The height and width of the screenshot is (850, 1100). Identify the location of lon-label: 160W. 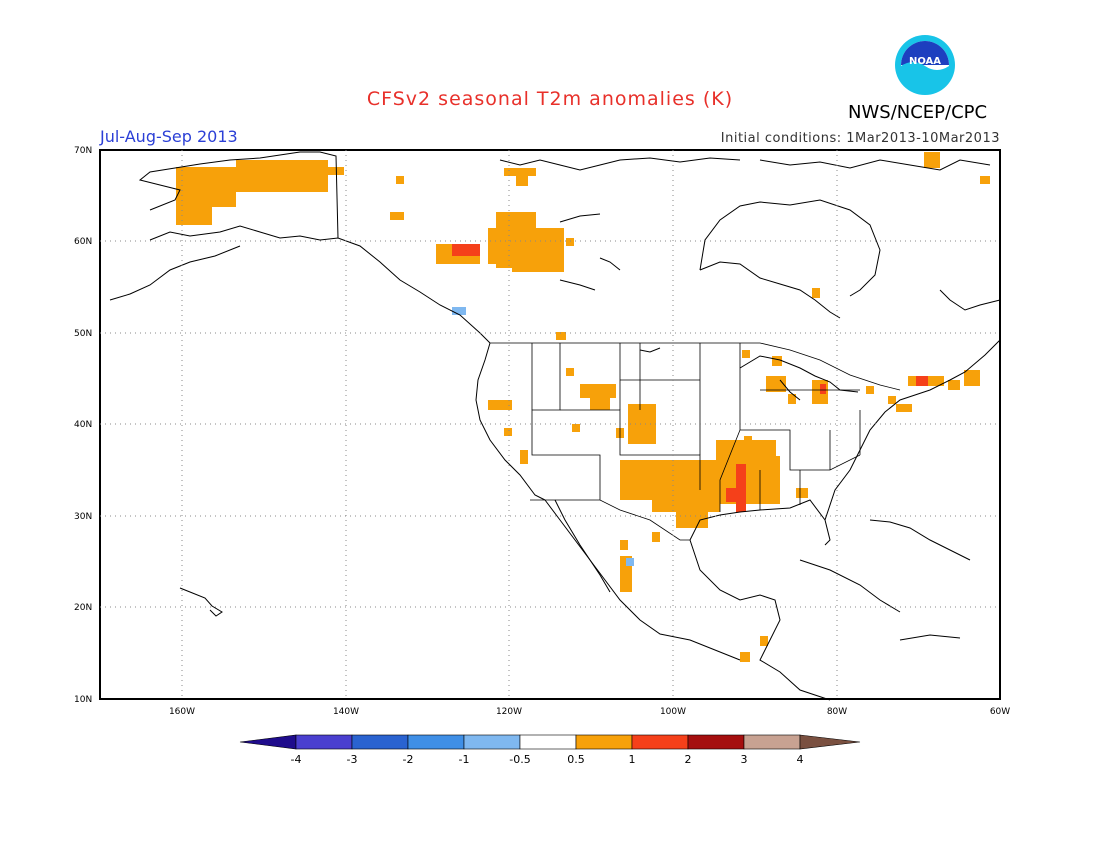
(182, 712).